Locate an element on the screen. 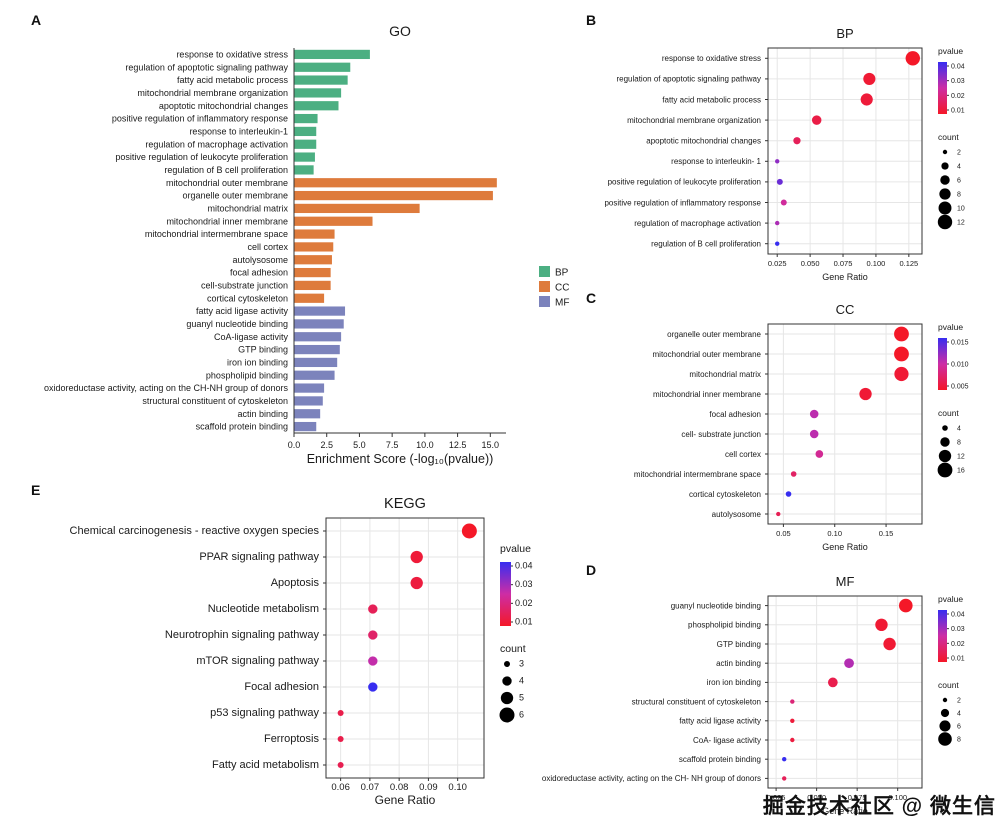 The width and height of the screenshot is (1006, 830). svg-text: mitochondrial outer membrane is located at coordinates (707, 354).